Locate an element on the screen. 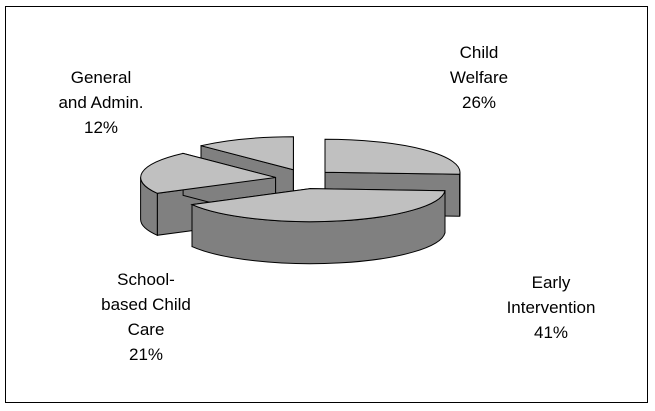  label-line: Intervention is located at coordinates (551, 307).